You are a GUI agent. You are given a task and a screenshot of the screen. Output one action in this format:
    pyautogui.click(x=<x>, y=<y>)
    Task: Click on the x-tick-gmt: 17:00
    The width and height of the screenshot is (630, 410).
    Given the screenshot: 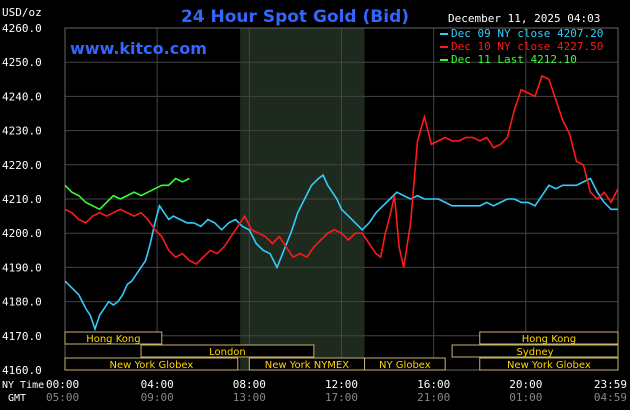 What is the action you would take?
    pyautogui.click(x=341, y=397)
    